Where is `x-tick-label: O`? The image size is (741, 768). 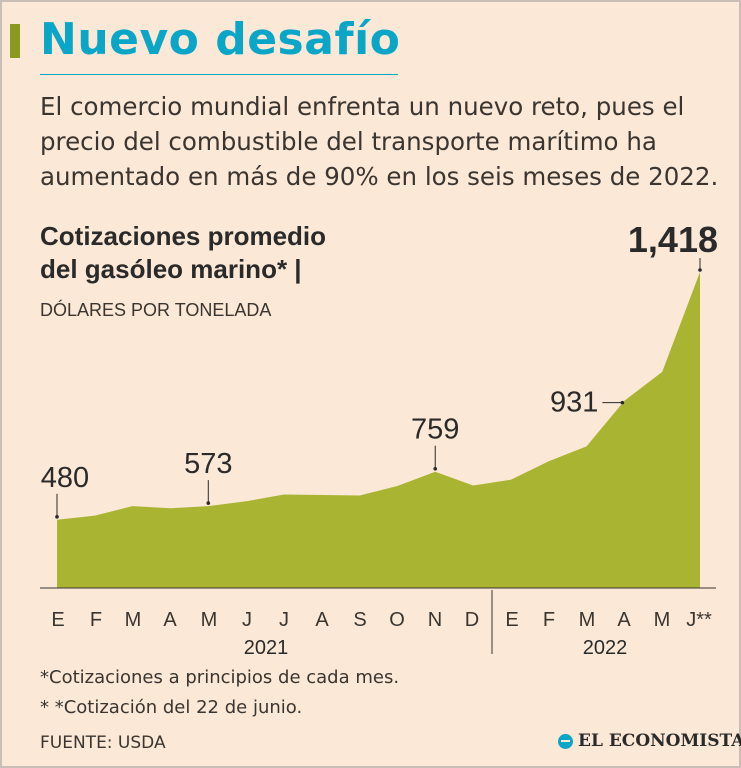
x-tick-label: O is located at coordinates (397, 620).